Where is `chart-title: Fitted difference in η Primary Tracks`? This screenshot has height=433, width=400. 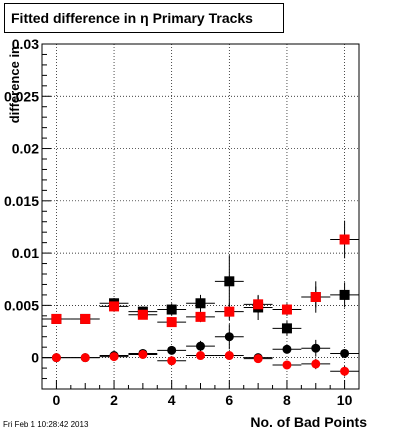 chart-title: Fitted difference in η Primary Tracks is located at coordinates (144, 18).